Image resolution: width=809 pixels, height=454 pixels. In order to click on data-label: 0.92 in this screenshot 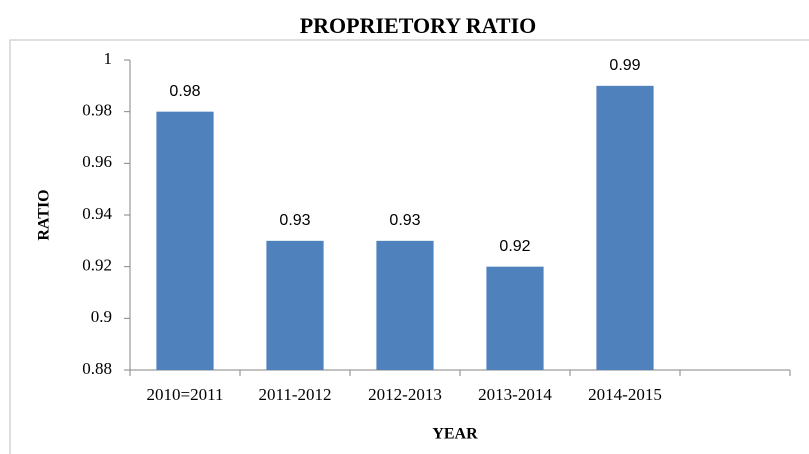, I will do `click(514, 246)`.